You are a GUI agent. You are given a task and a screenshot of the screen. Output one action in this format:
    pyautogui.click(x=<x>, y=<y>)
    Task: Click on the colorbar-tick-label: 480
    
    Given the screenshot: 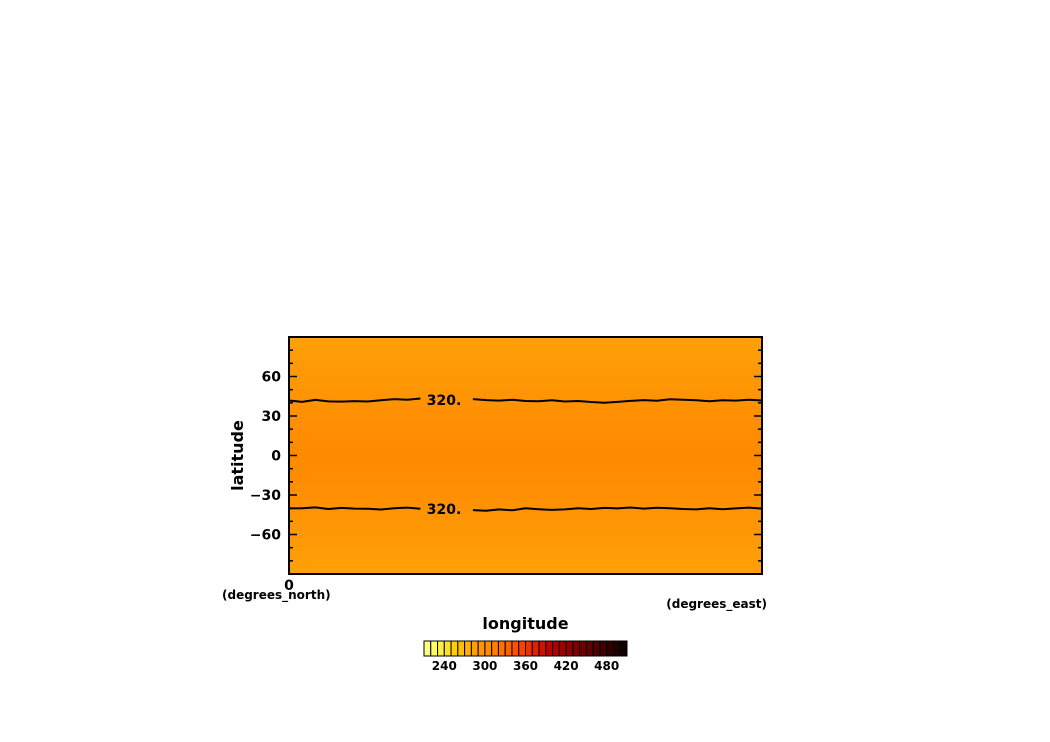 What is the action you would take?
    pyautogui.click(x=606, y=666)
    